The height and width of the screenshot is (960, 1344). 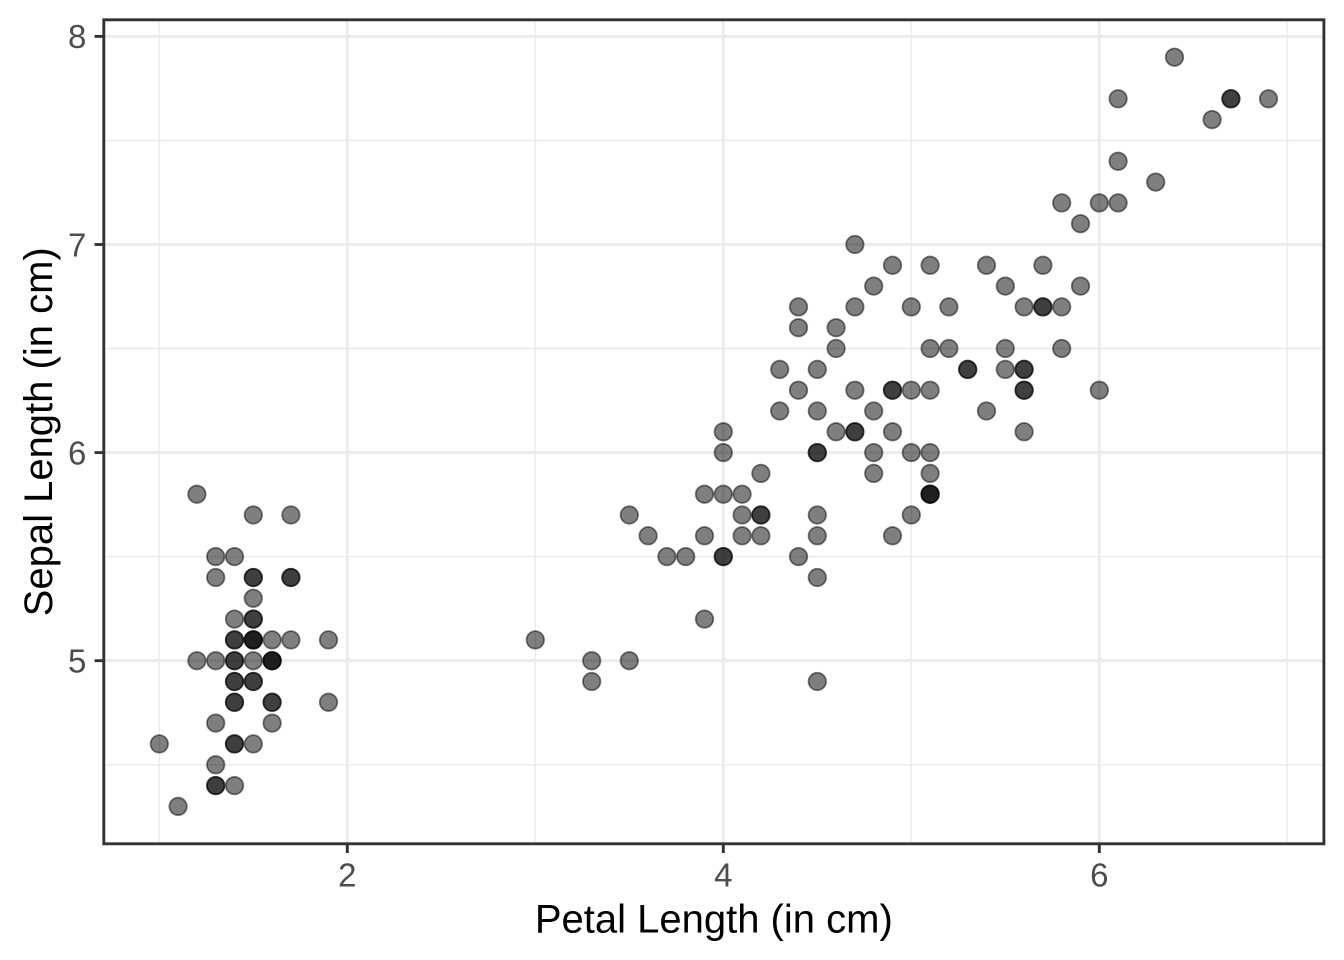 I want to click on svg-text: 2, so click(x=347, y=875).